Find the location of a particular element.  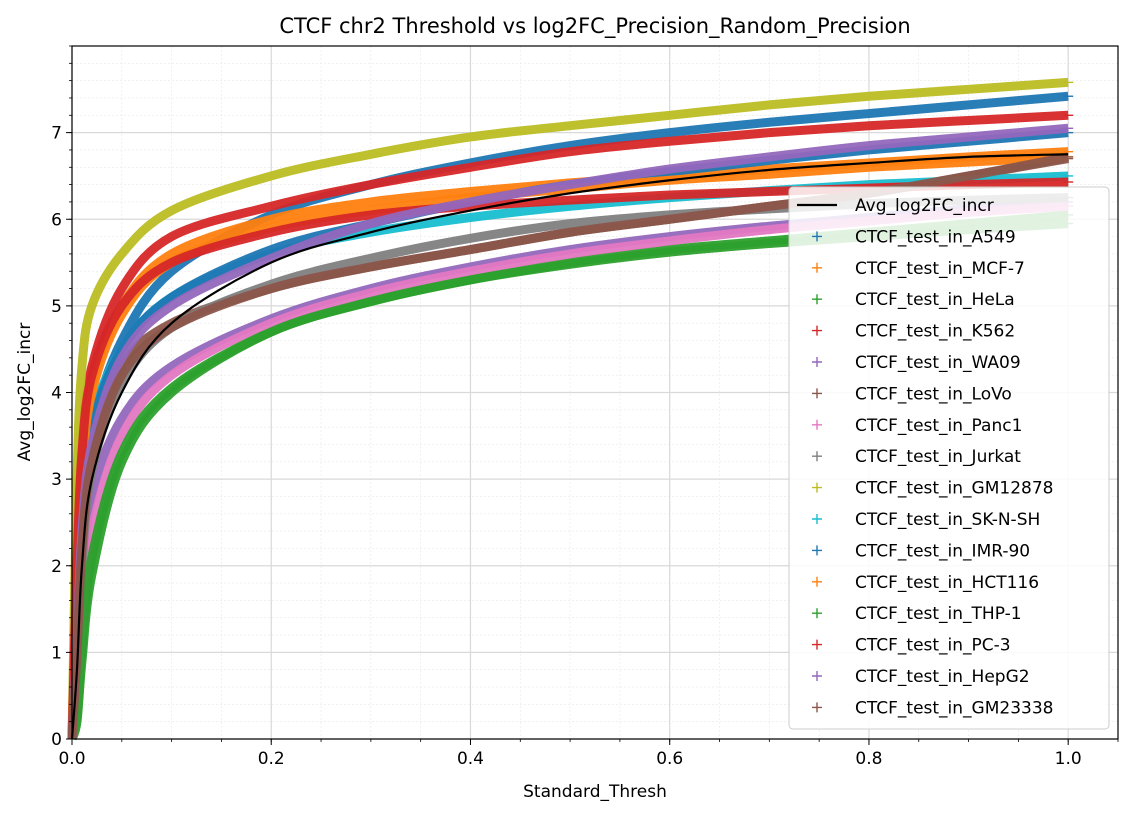

legend-item: Avg_log2FC_incr is located at coordinates (895, 206).